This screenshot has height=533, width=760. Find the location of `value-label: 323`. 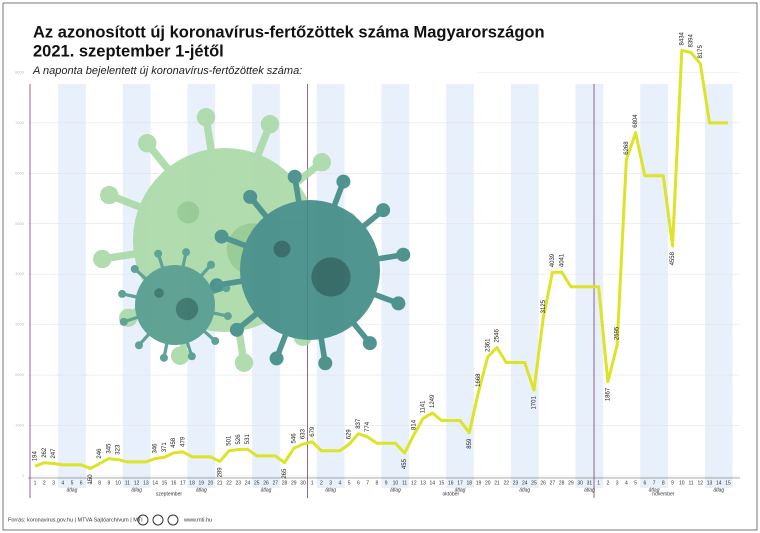

value-label: 323 is located at coordinates (119, 449).